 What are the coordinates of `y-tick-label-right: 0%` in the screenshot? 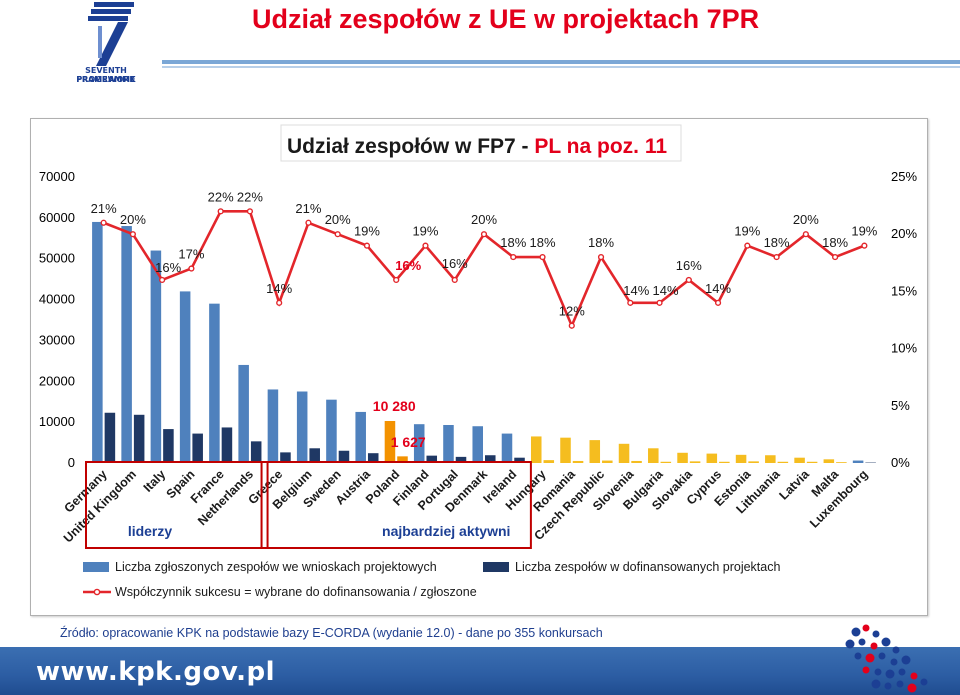 It's located at (900, 462).